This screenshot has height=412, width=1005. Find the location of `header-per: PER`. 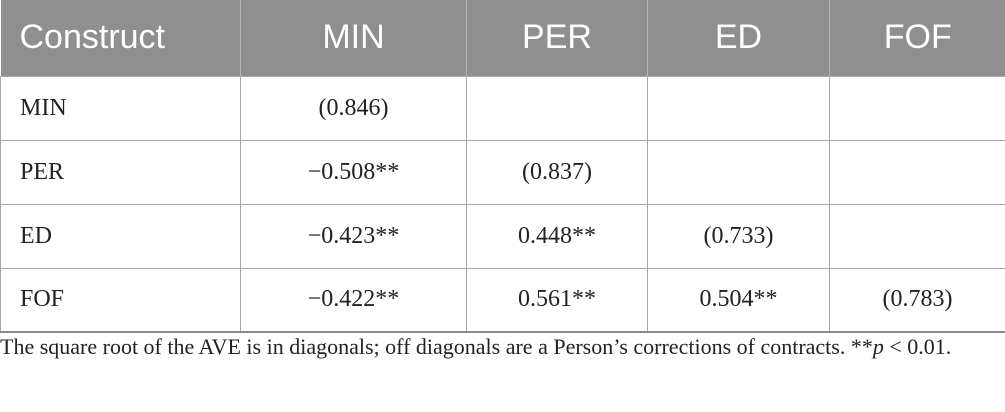

header-per: PER is located at coordinates (557, 38).